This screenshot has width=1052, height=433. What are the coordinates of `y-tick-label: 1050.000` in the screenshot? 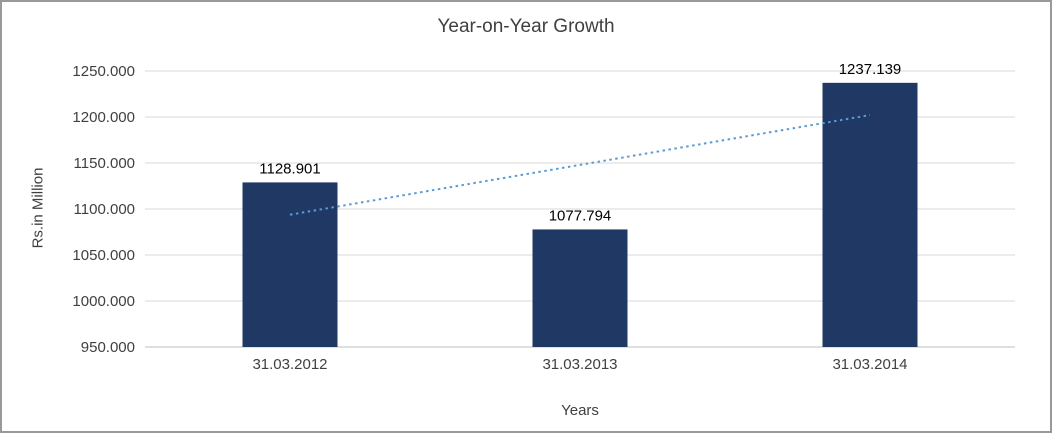 It's located at (103, 255).